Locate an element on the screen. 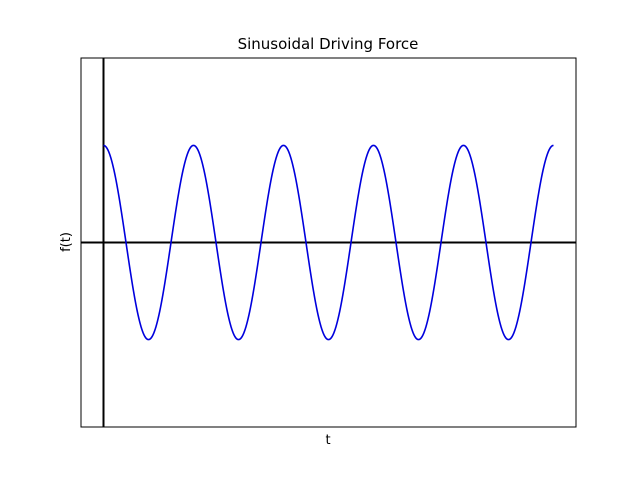  y-axis-label: f(t) is located at coordinates (66, 242).